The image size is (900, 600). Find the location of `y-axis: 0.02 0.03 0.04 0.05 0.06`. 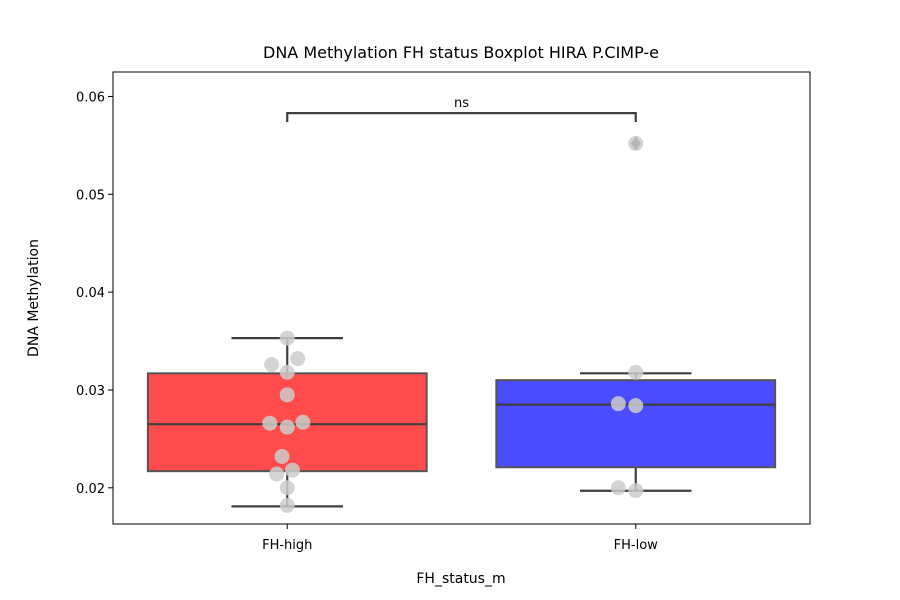

y-axis: 0.02 0.03 0.04 0.05 0.06 is located at coordinates (94, 293).